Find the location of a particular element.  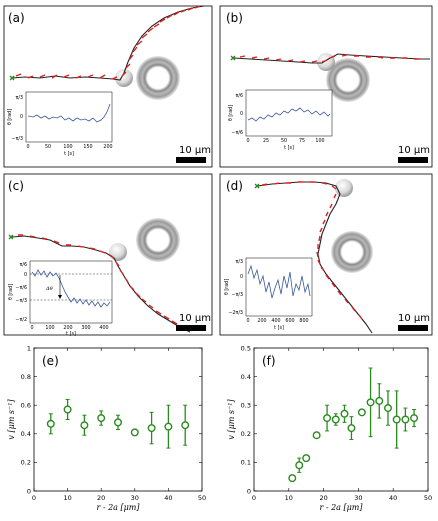

x-tick-label: 50 is located at coordinates (428, 498).